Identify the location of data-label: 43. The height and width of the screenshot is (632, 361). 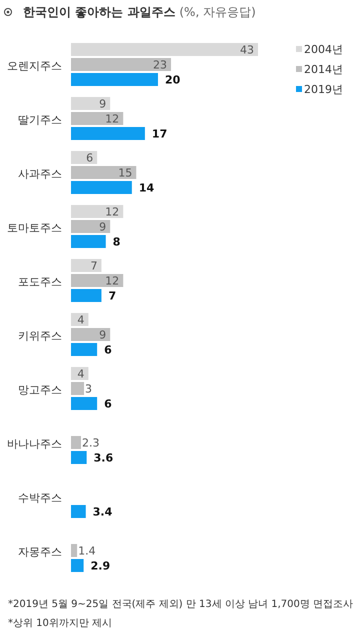
(247, 50).